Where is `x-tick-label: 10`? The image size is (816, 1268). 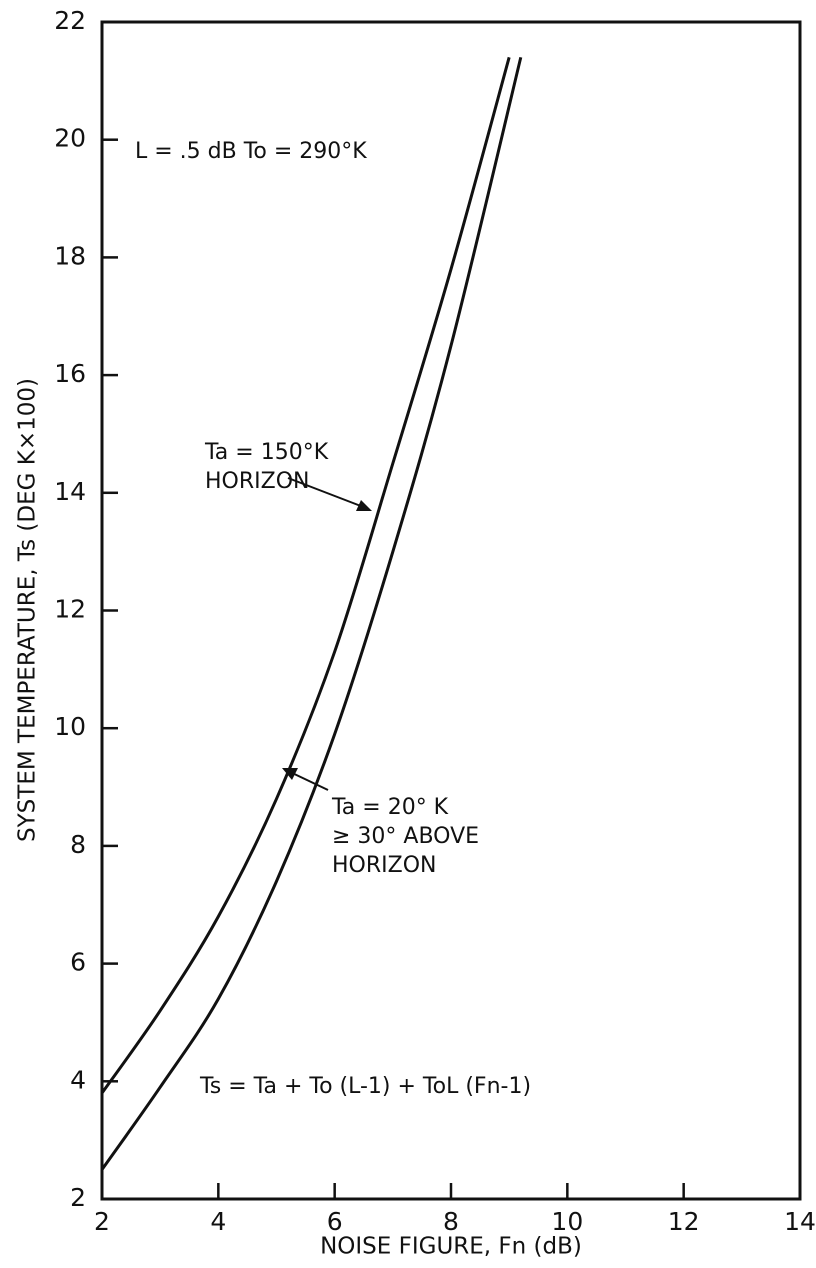 x-tick-label: 10 is located at coordinates (567, 1221).